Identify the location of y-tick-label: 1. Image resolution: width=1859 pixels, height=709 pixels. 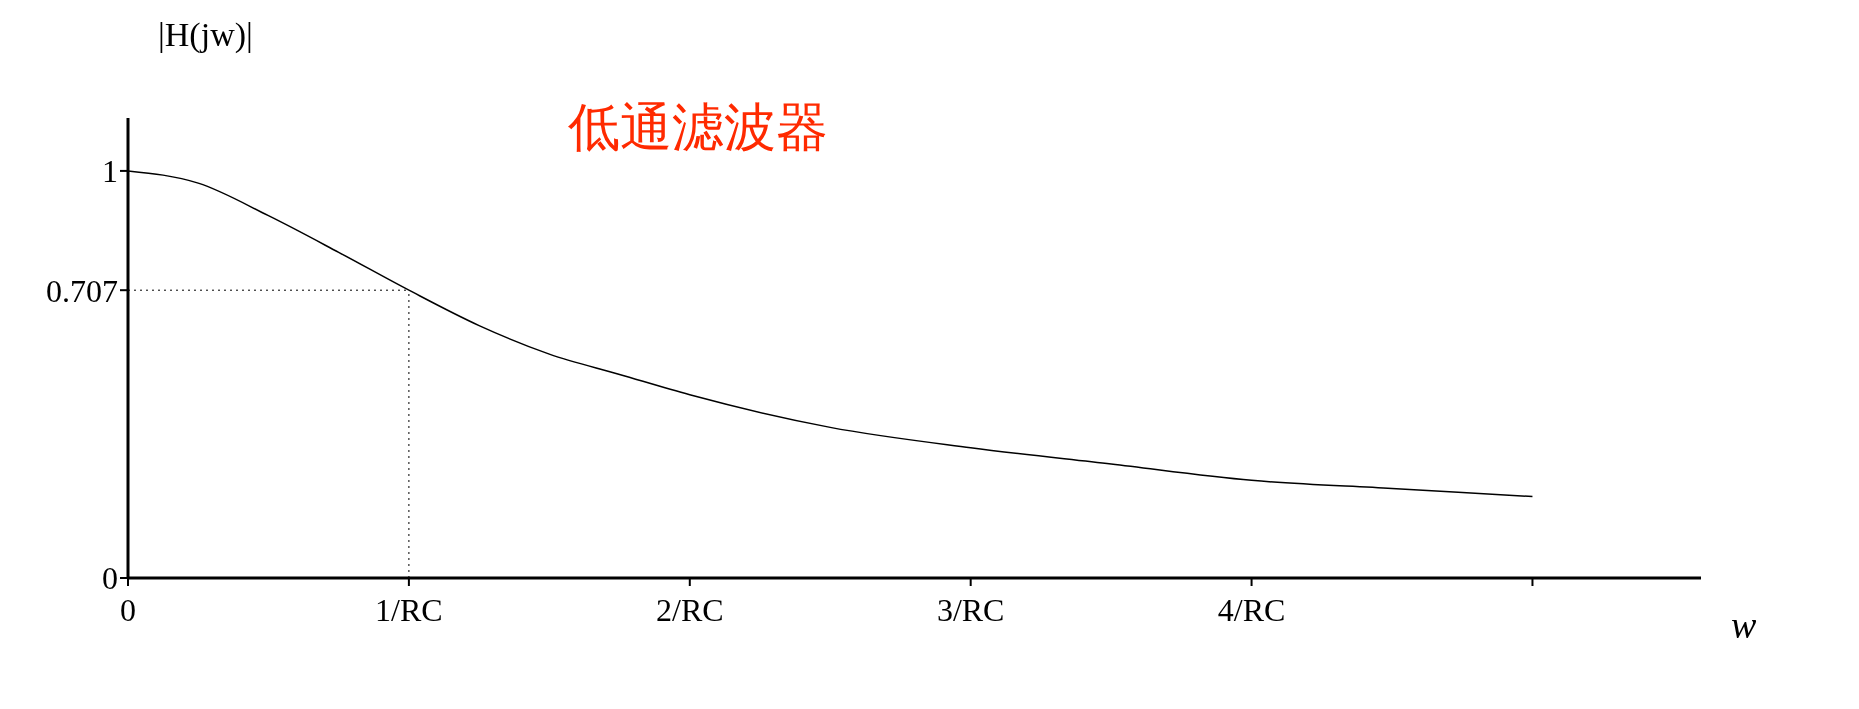
(110, 171).